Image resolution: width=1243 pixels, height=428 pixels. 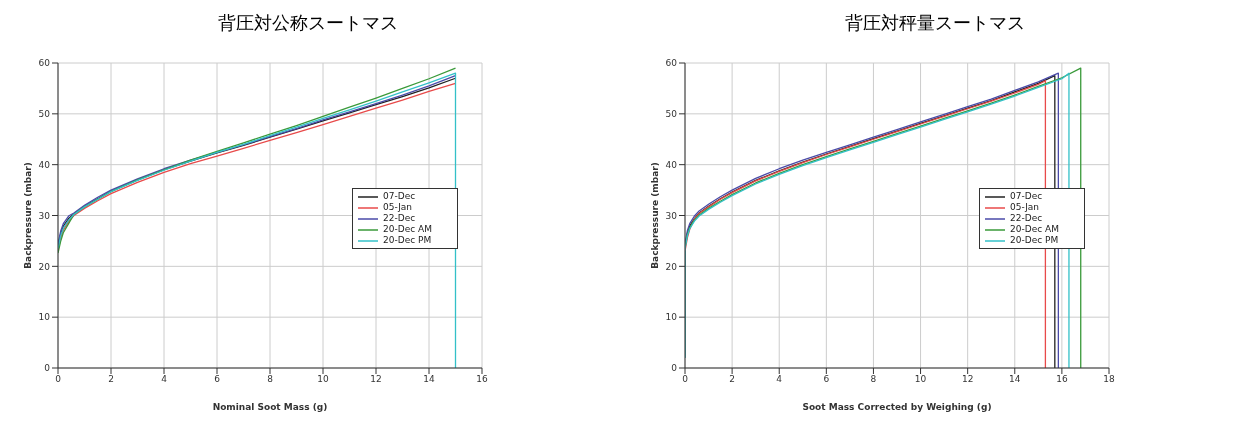 I want to click on x-axis-title: Nominal Soot Mass (g), so click(x=270, y=407).